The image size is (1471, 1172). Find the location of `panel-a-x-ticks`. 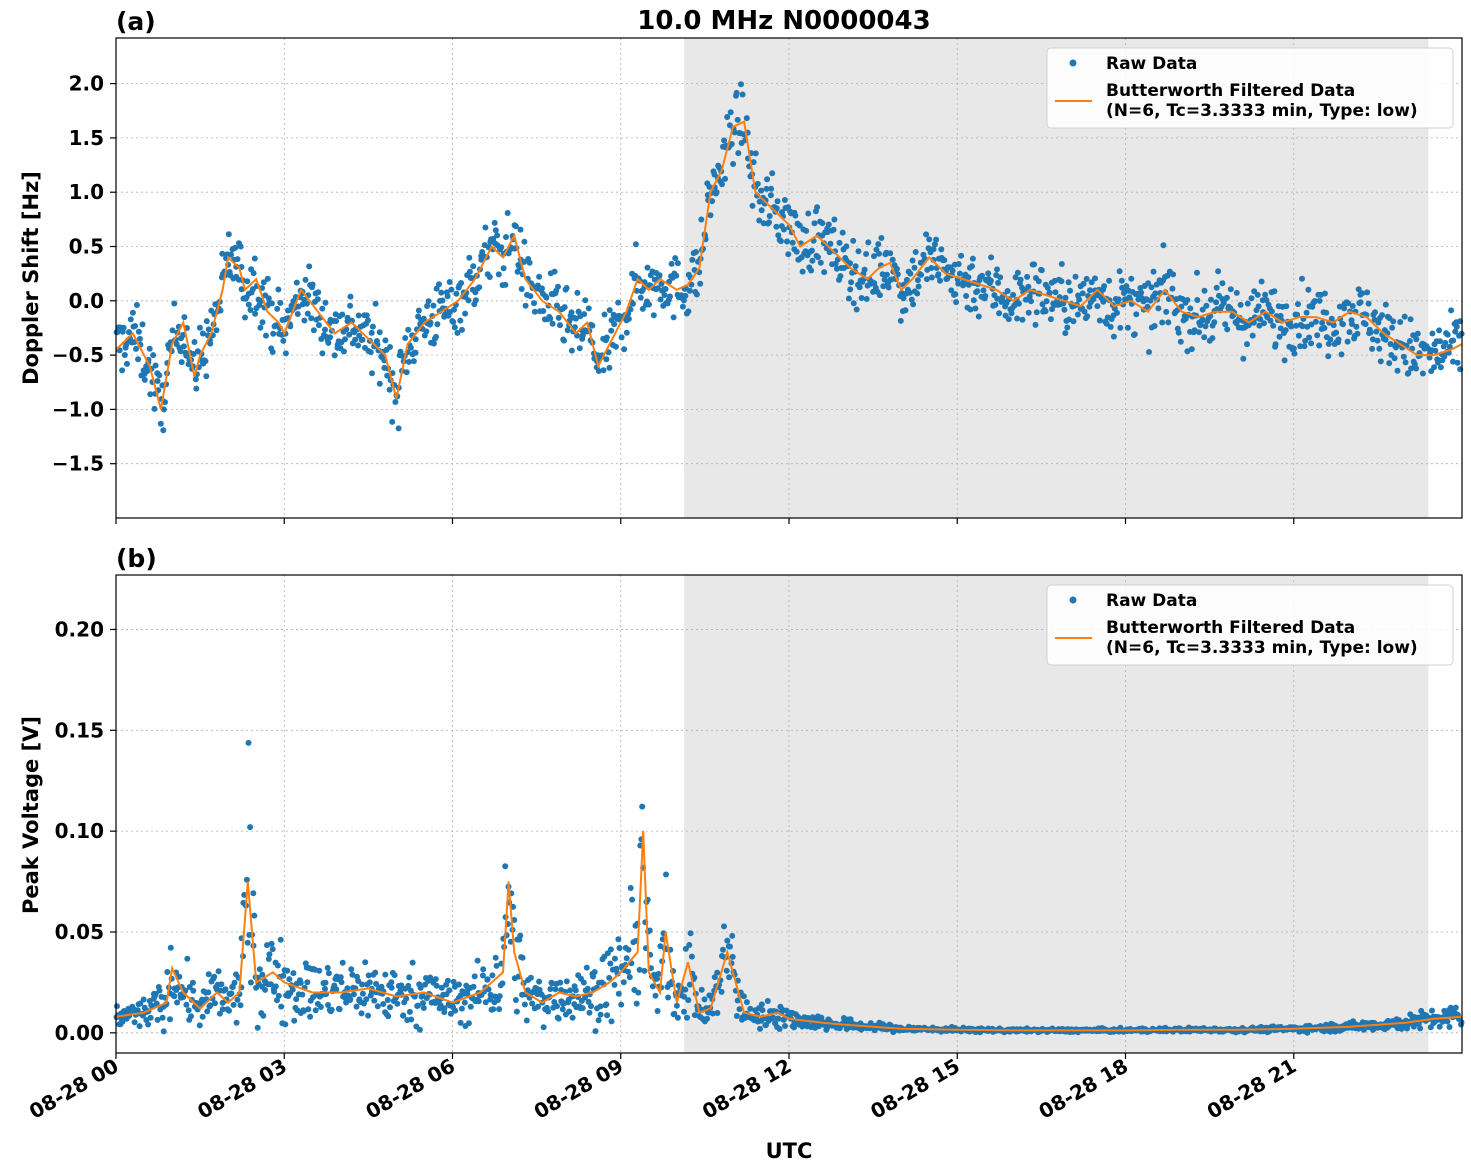

panel-a-x-ticks is located at coordinates (705, 521).